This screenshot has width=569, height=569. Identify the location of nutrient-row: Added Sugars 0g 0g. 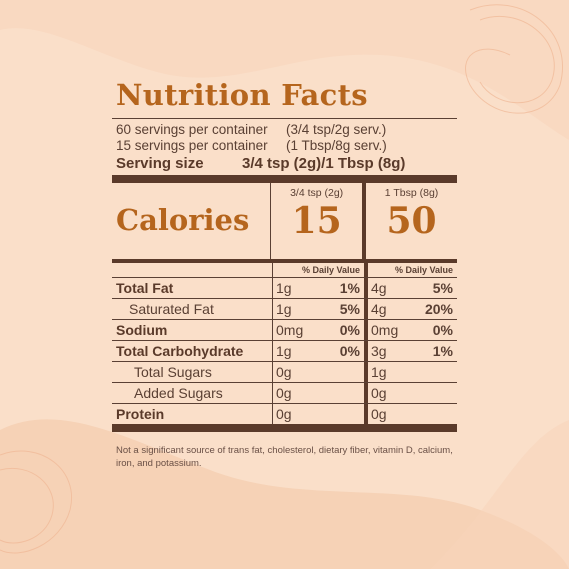
(284, 393).